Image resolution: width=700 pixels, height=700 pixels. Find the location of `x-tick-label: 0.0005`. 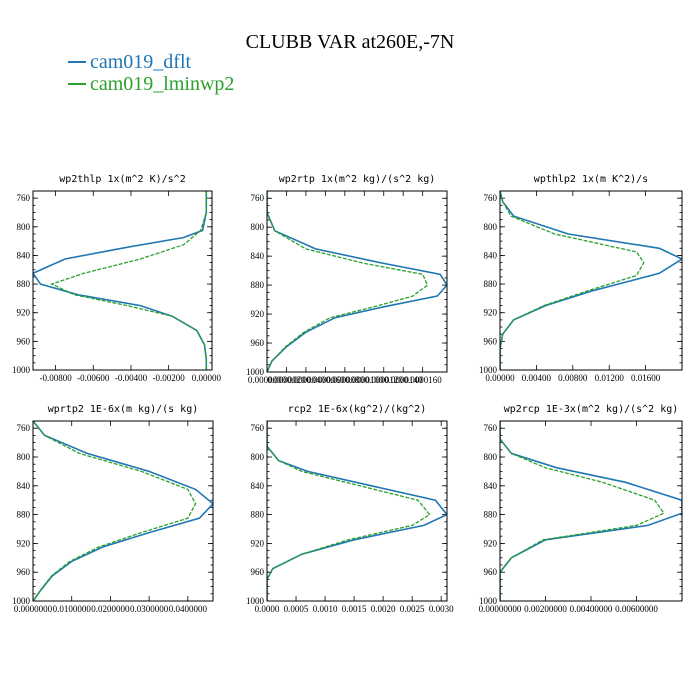

x-tick-label: 0.0005 is located at coordinates (296, 609).